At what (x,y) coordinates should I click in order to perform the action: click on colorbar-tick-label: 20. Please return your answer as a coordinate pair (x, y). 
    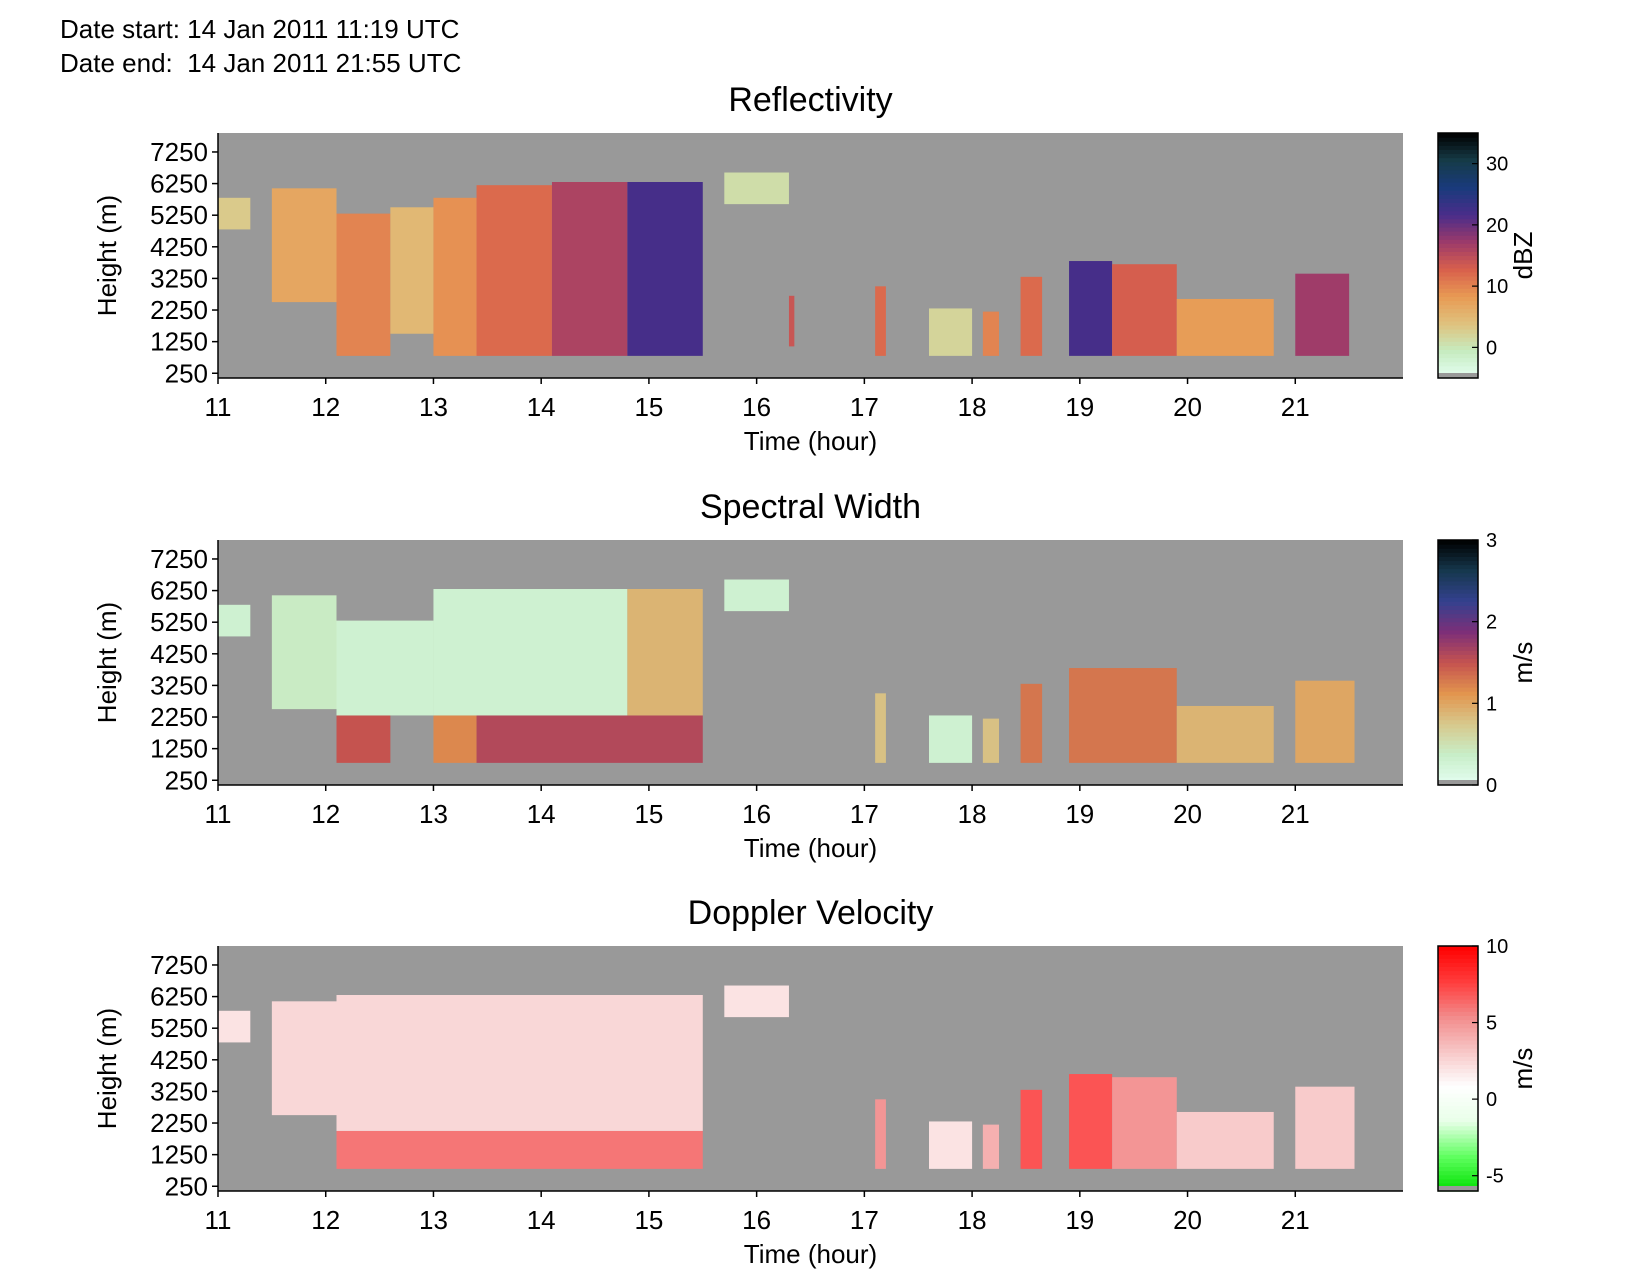
    Looking at the image, I should click on (1497, 226).